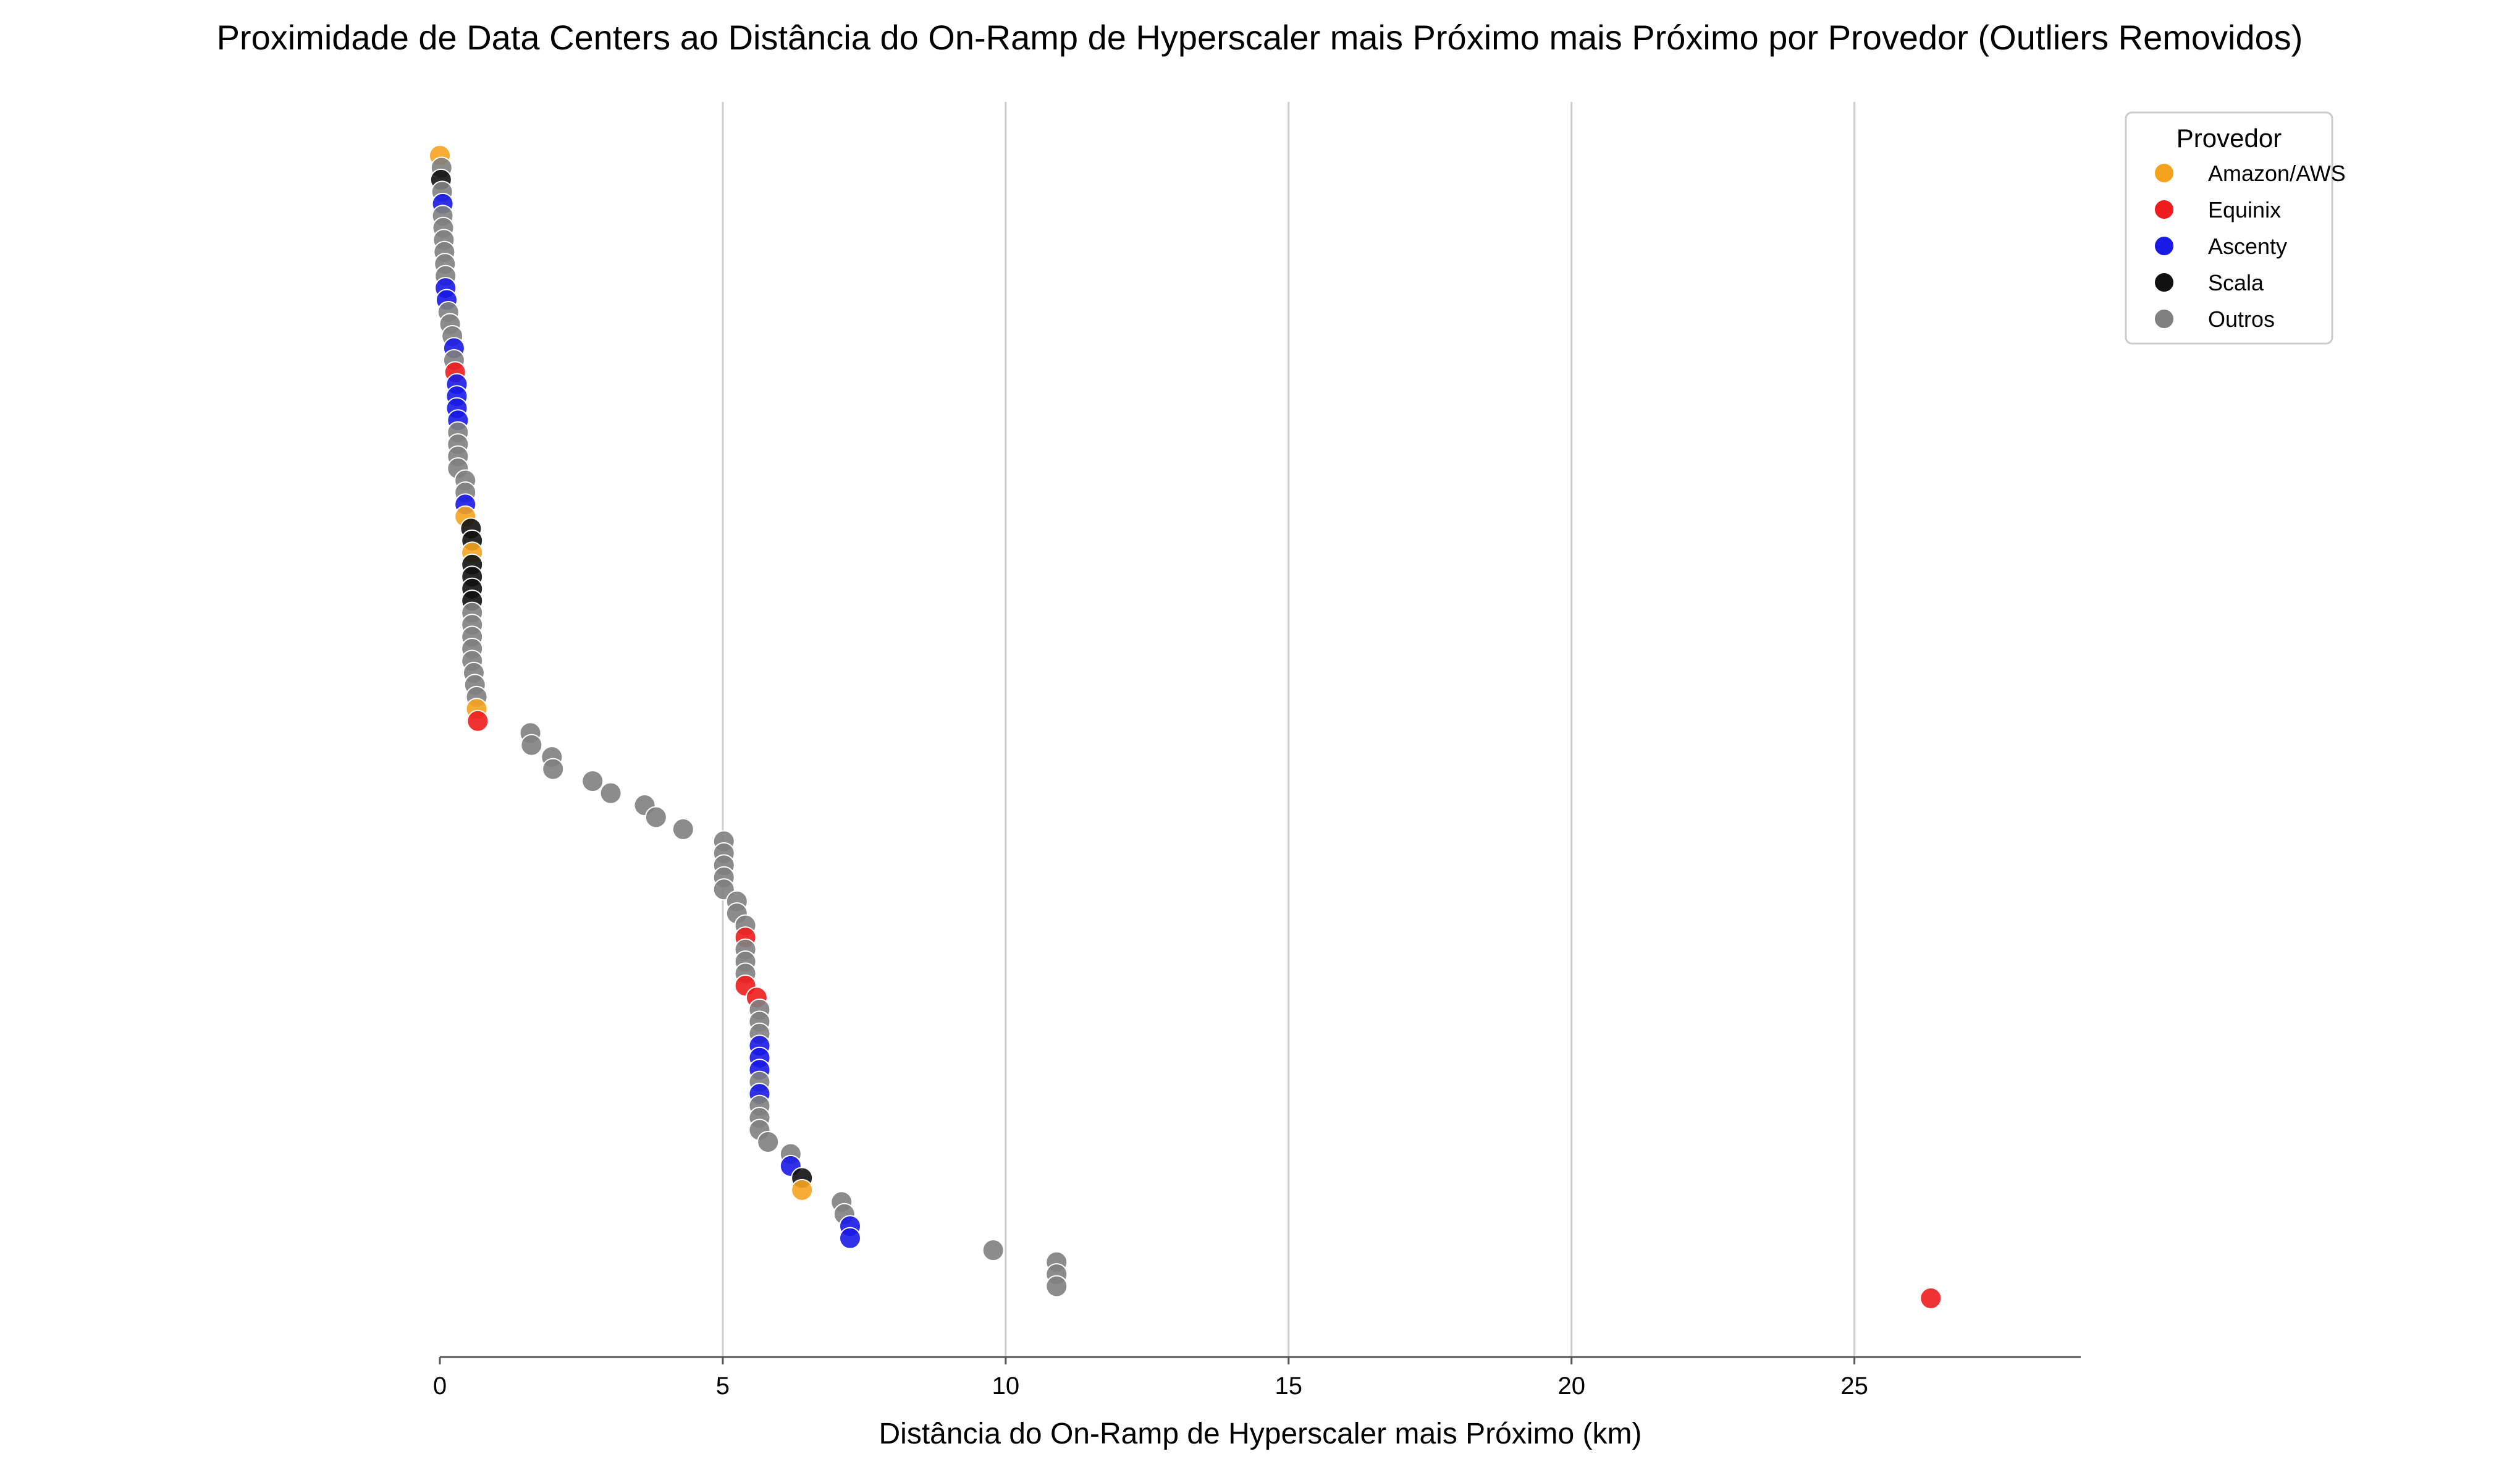 This screenshot has width=2520, height=1467. What do you see at coordinates (1854, 1386) in the screenshot?
I see `x-tick-label: 25` at bounding box center [1854, 1386].